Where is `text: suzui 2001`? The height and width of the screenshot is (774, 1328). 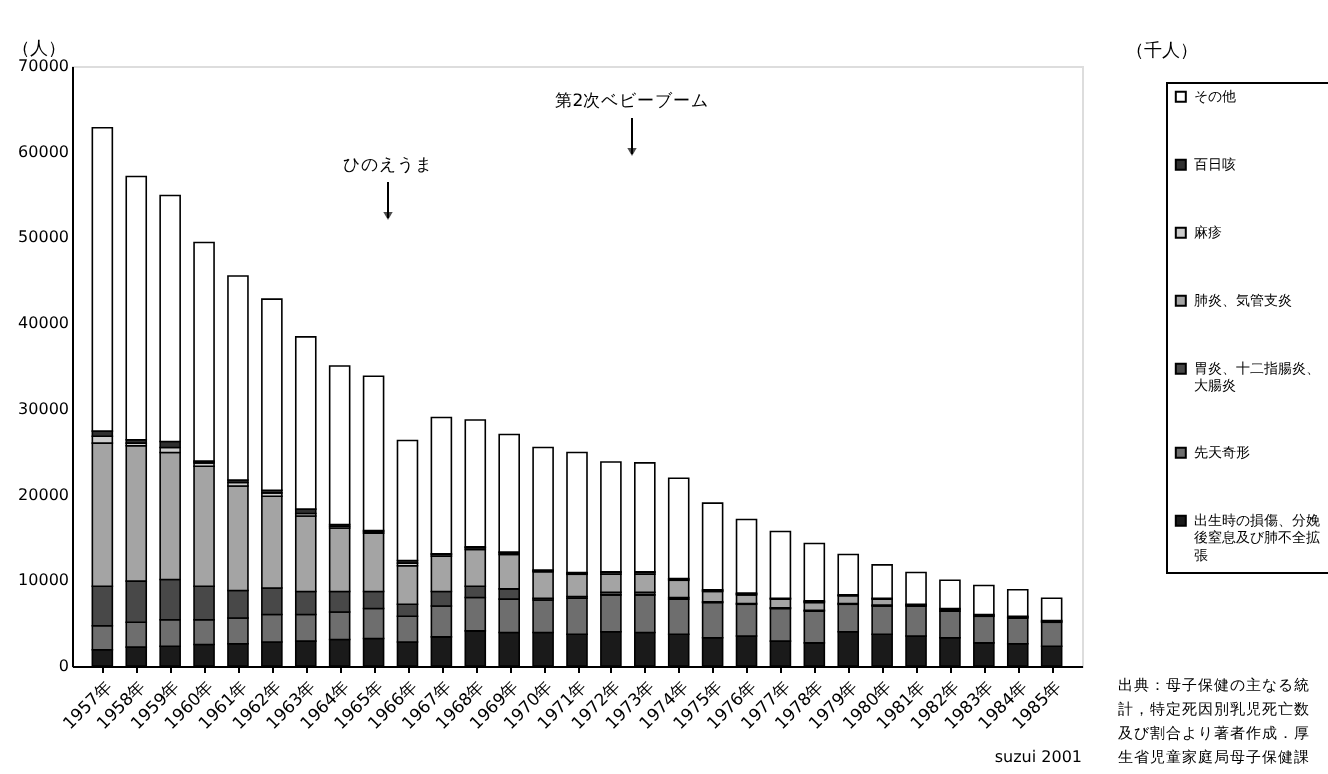
text: suzui 2001 is located at coordinates (1038, 757).